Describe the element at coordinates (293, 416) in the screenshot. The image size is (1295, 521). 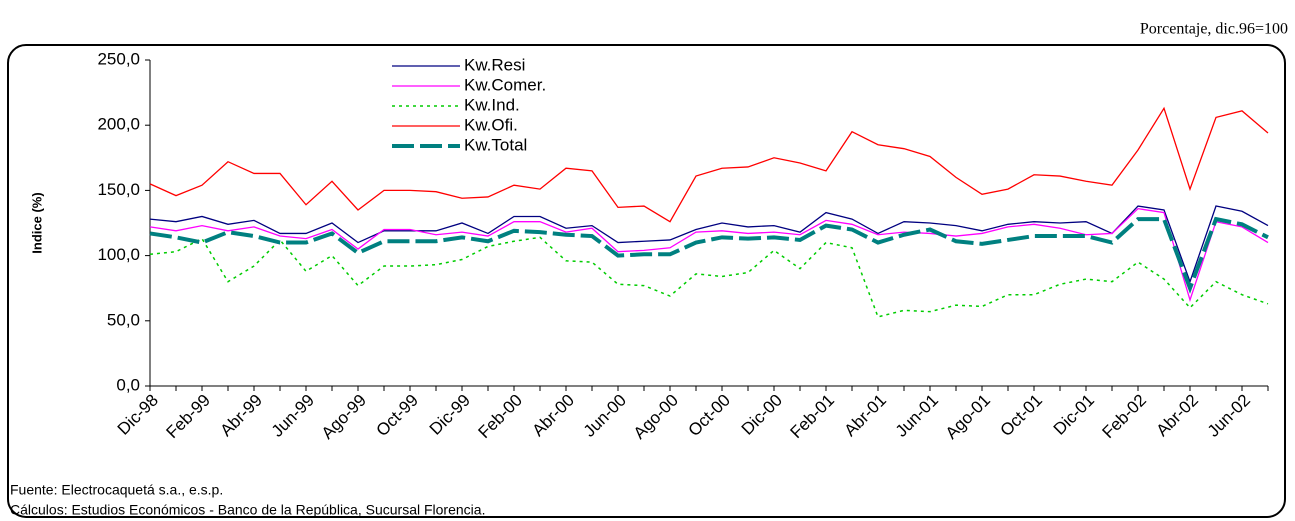
I see `x-tick-label: Jun-99` at that location.